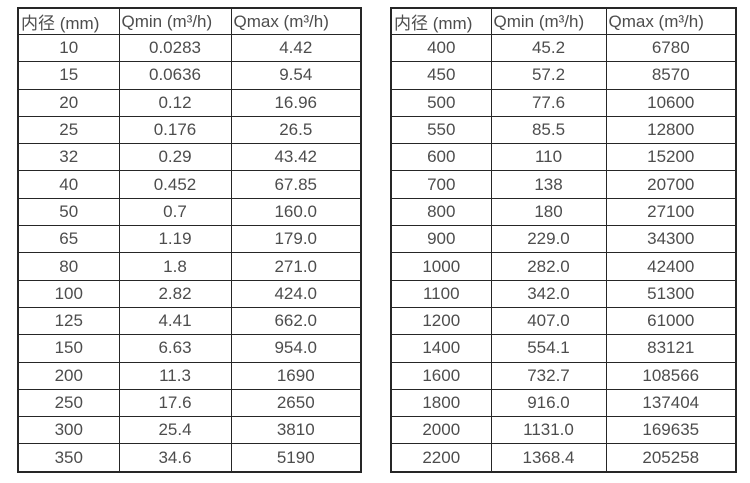 Image resolution: width=750 pixels, height=483 pixels. I want to click on qmin-cell: 57.2, so click(548, 75).